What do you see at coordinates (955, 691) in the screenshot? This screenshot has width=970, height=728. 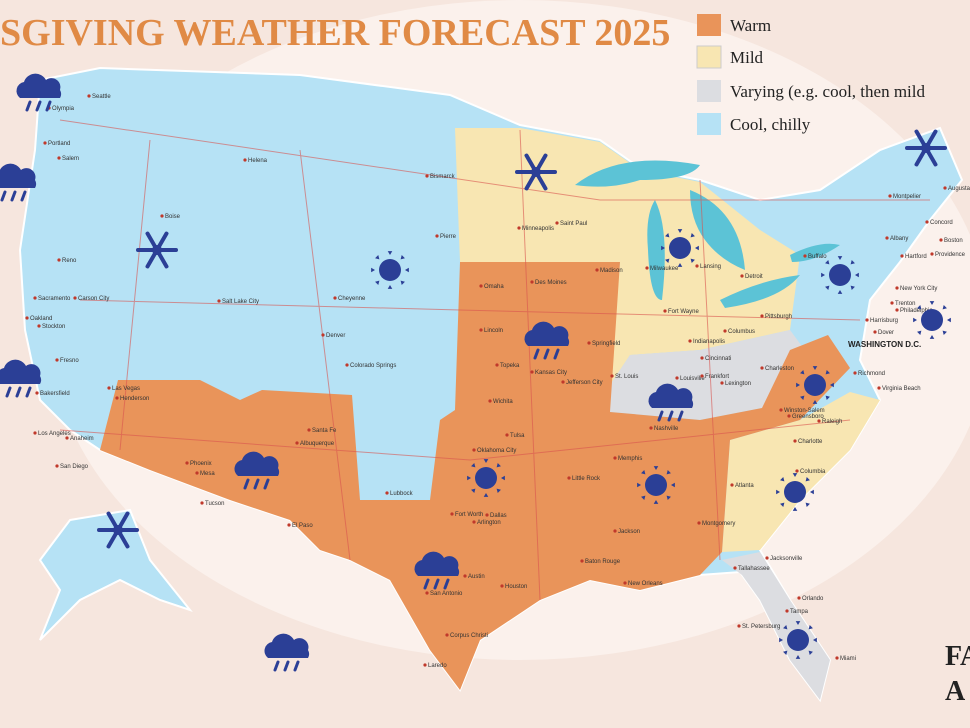 I see `logo: A` at bounding box center [955, 691].